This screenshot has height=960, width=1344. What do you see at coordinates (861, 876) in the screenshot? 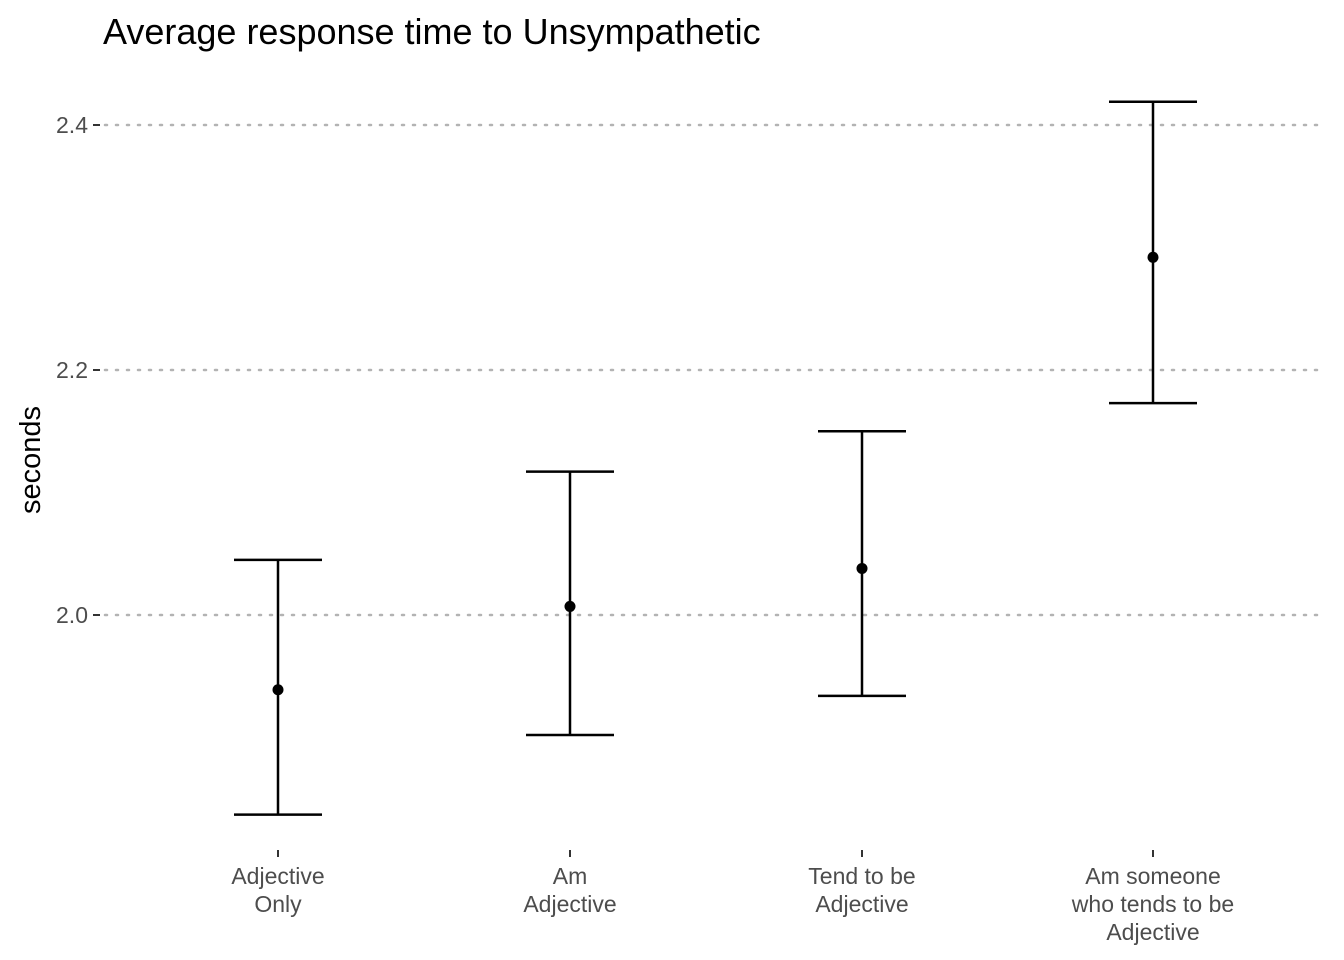
I see `x-tick-label-line: Tend to be` at bounding box center [861, 876].